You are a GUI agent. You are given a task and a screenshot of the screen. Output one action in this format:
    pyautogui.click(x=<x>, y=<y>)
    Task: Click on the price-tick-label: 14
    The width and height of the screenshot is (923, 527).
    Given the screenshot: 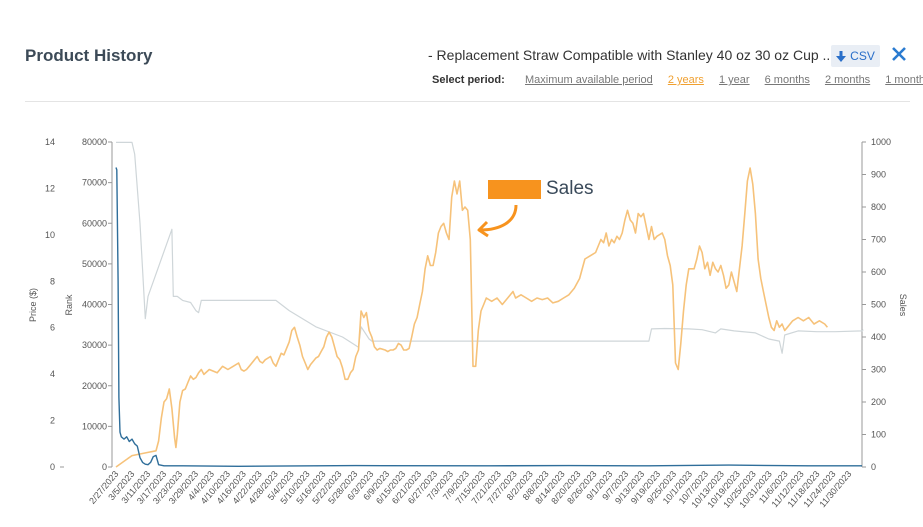 What is the action you would take?
    pyautogui.click(x=50, y=142)
    